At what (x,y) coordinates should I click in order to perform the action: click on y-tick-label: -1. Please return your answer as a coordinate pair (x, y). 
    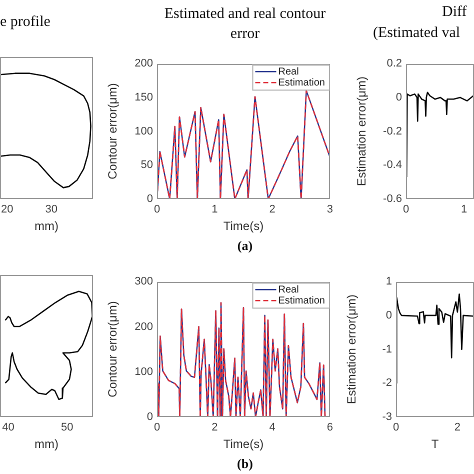
    Looking at the image, I should click on (387, 349).